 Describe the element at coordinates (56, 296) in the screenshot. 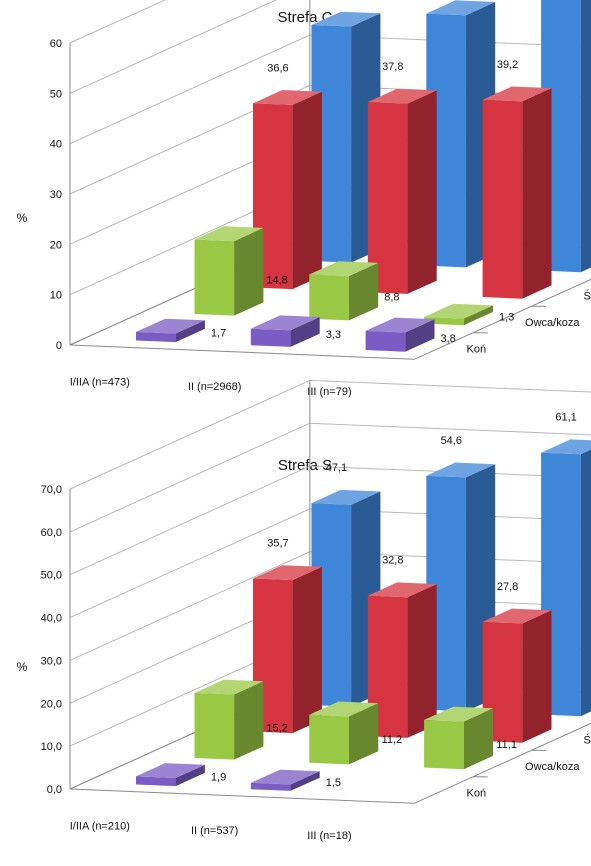

I see `y-tick-label: 10` at that location.